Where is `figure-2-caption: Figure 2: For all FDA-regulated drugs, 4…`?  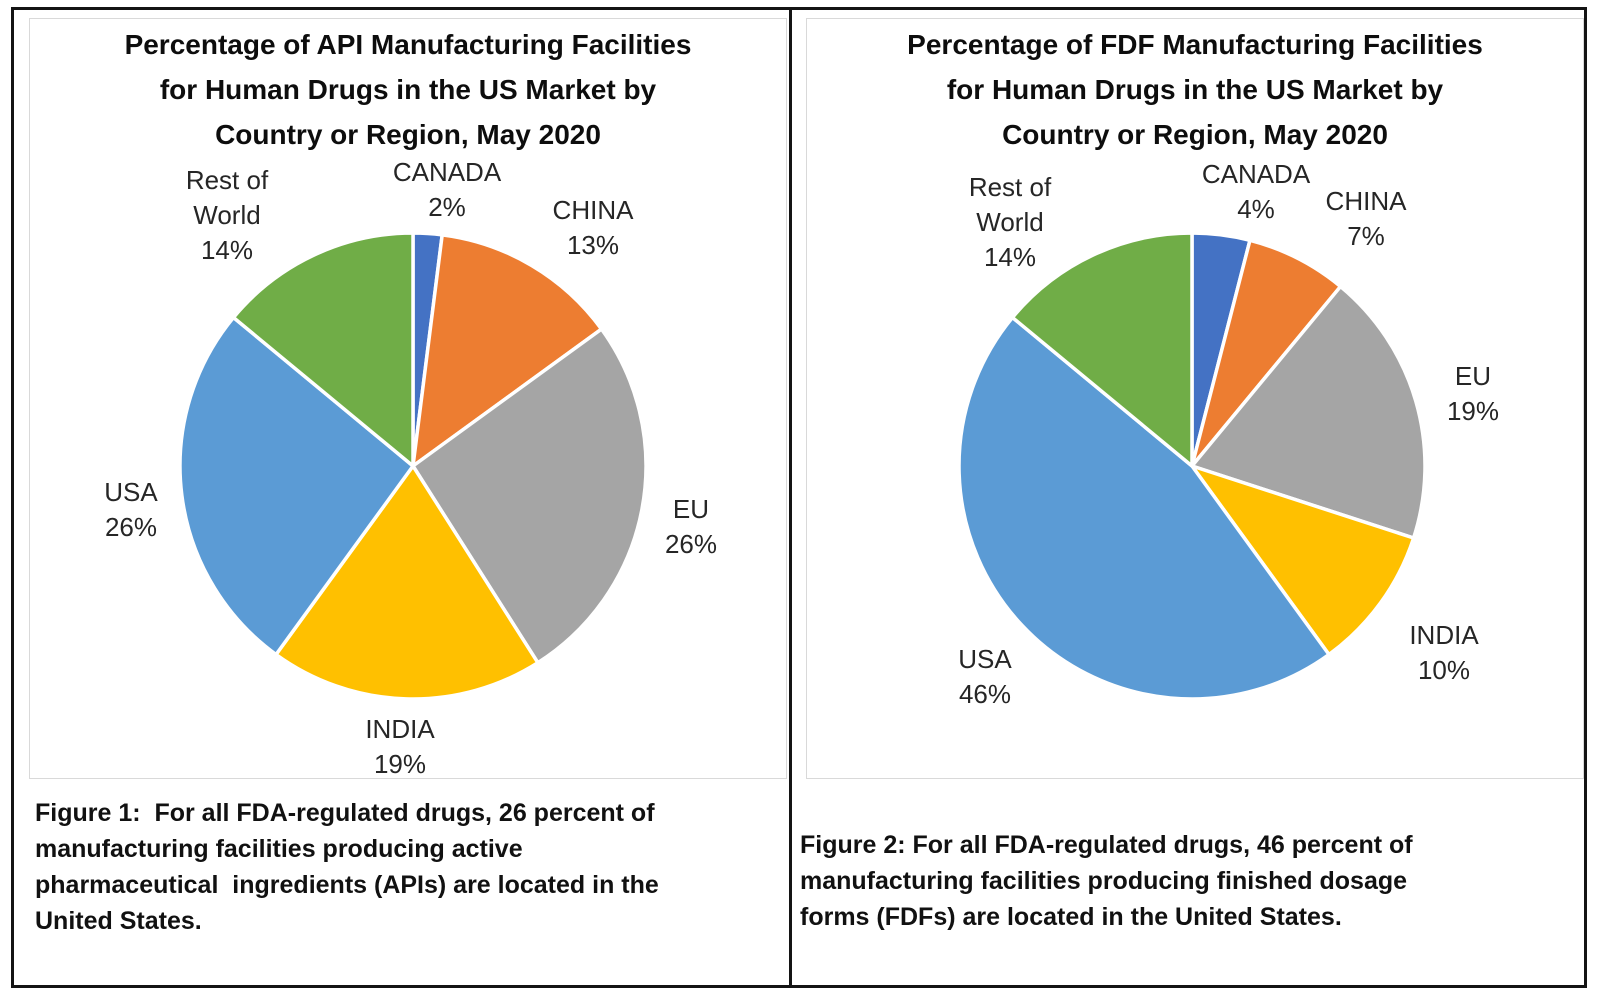
figure-2-caption: Figure 2: For all FDA-regulated drugs, 4… is located at coordinates (1106, 881).